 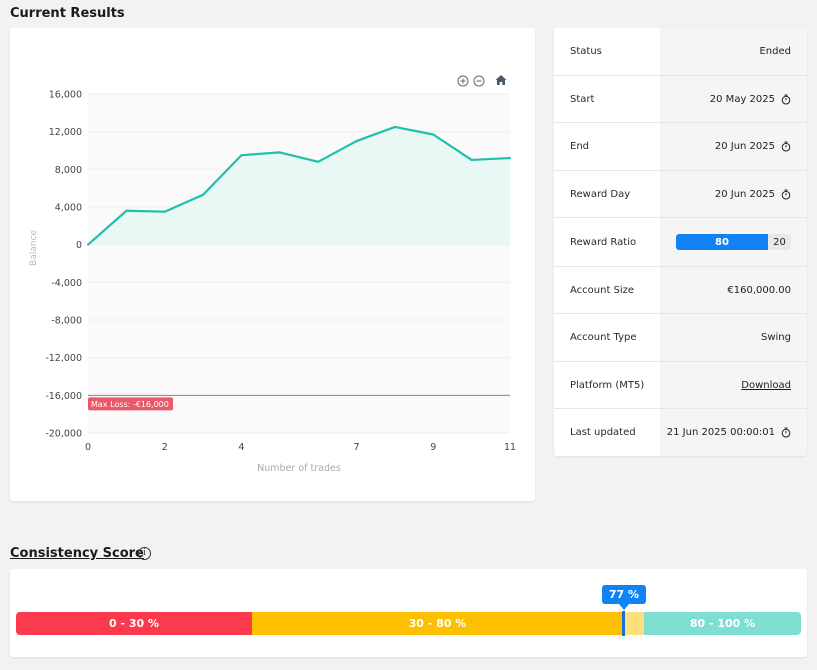 I want to click on consistency-segment-high: 80 - 100 %, so click(x=722, y=623).